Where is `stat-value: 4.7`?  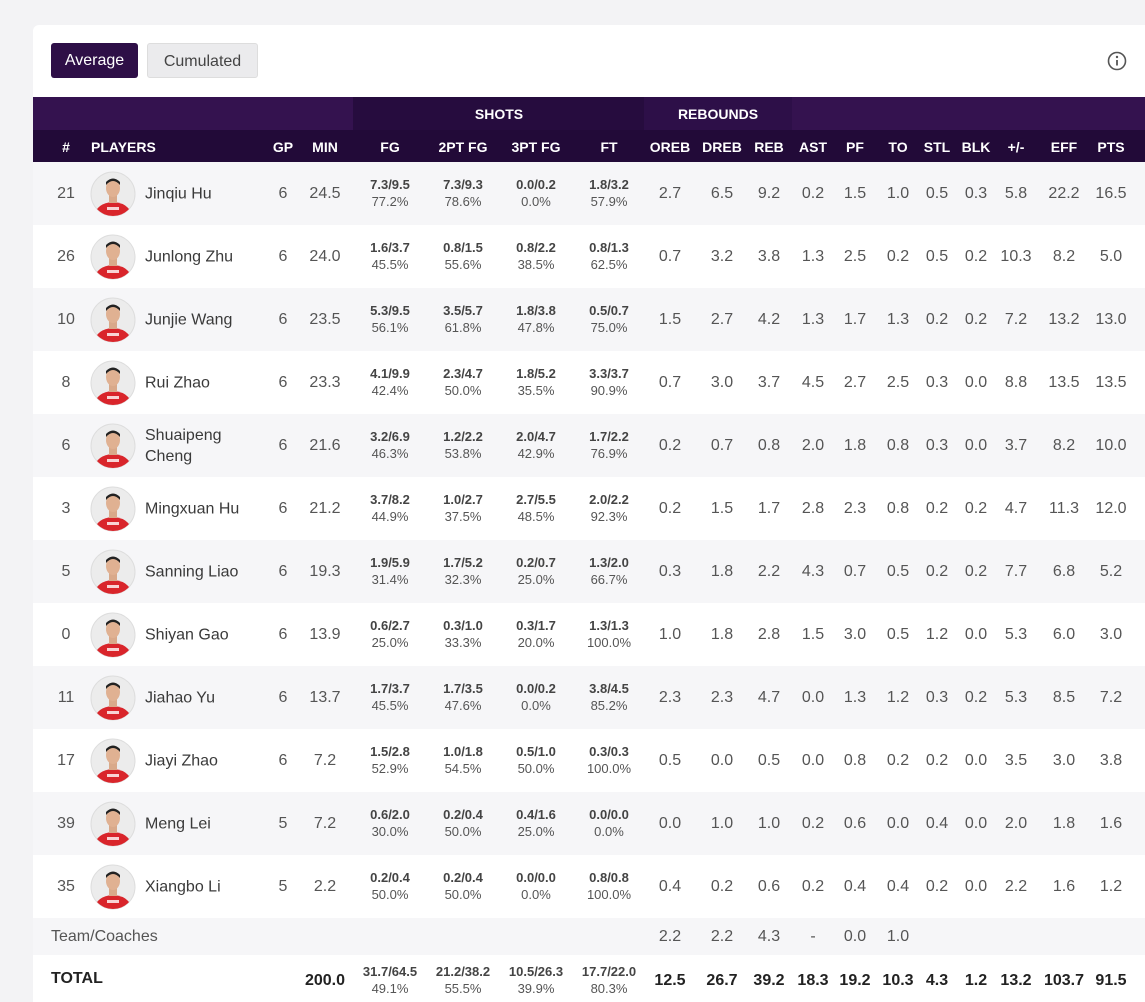
stat-value: 4.7 is located at coordinates (769, 697).